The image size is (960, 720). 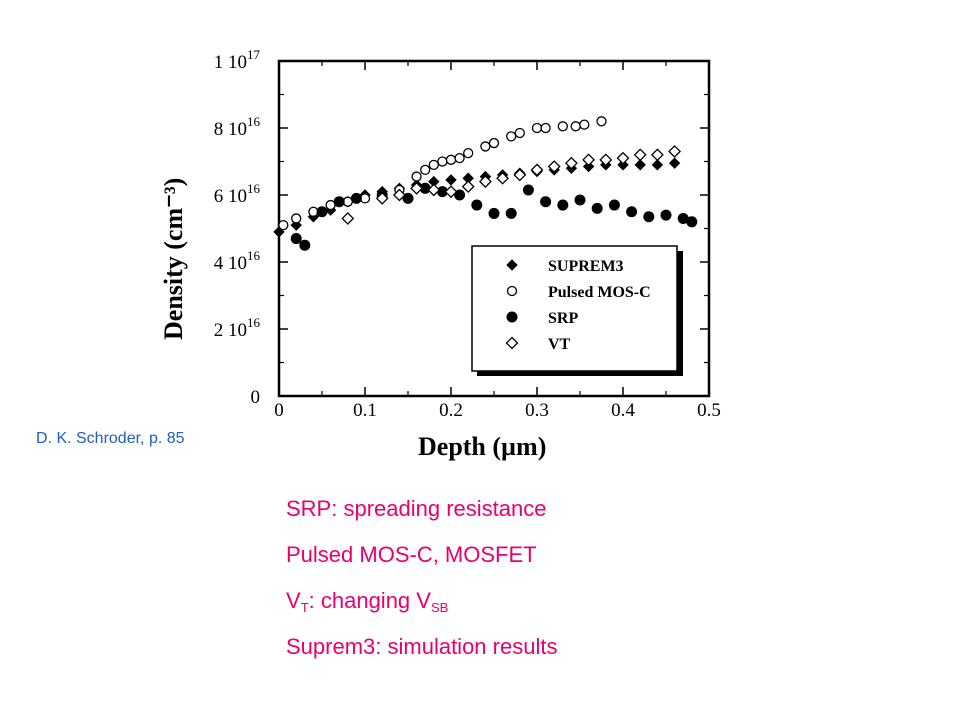 What do you see at coordinates (512, 317) in the screenshot?
I see `legend-marker-srp` at bounding box center [512, 317].